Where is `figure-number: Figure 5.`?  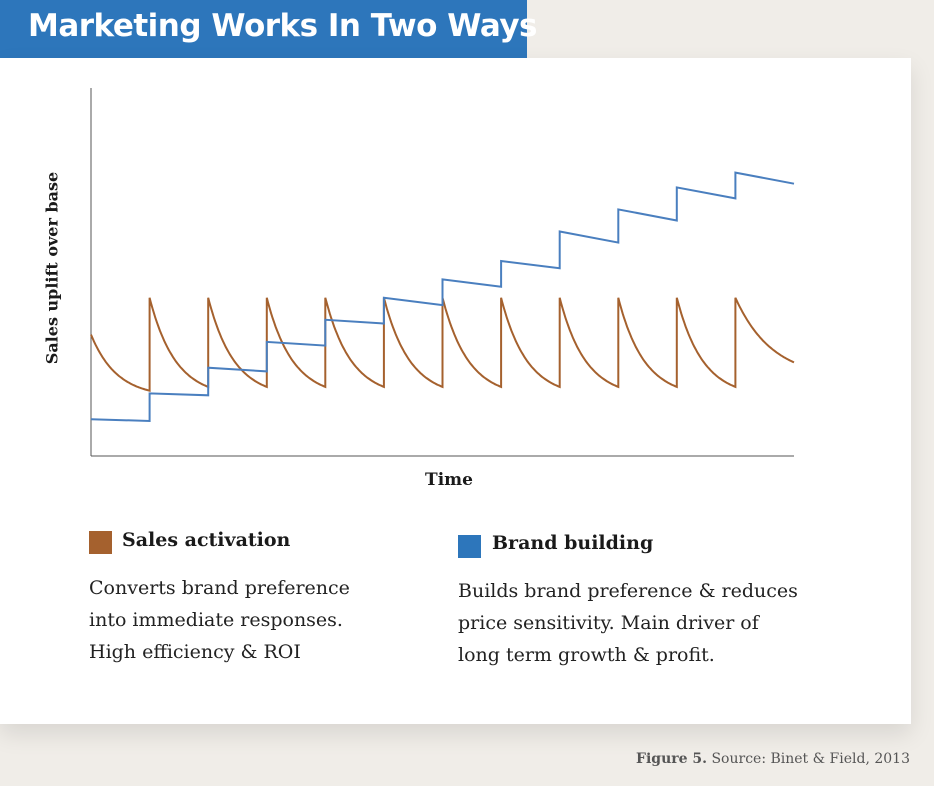 figure-number: Figure 5. is located at coordinates (672, 759).